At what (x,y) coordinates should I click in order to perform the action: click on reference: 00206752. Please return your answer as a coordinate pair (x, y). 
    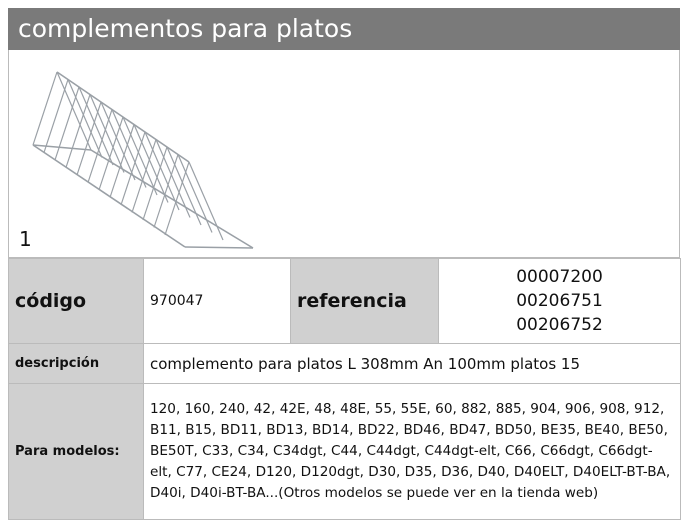
    Looking at the image, I should click on (559, 325).